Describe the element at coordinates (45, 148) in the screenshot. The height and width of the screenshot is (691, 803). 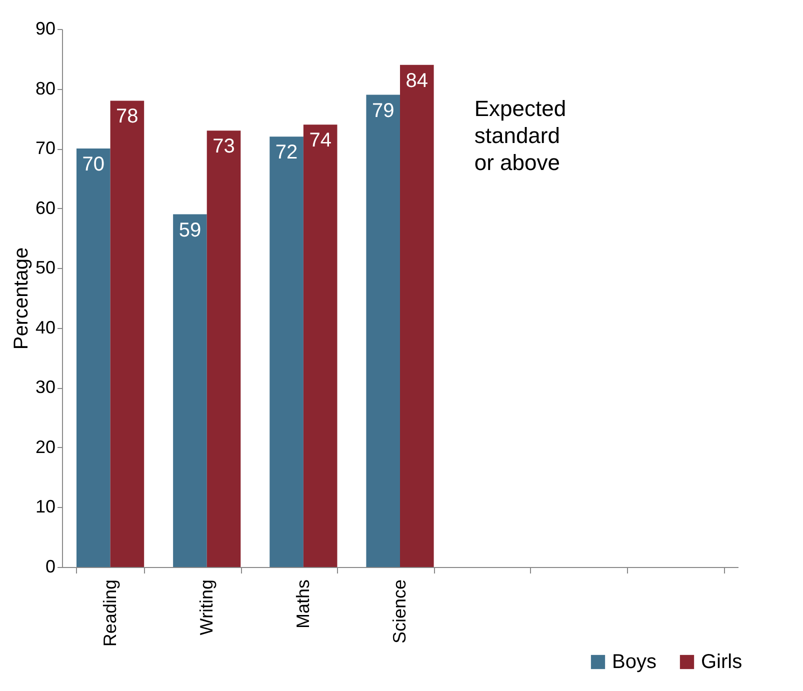
I see `y-tick-label: 70` at that location.